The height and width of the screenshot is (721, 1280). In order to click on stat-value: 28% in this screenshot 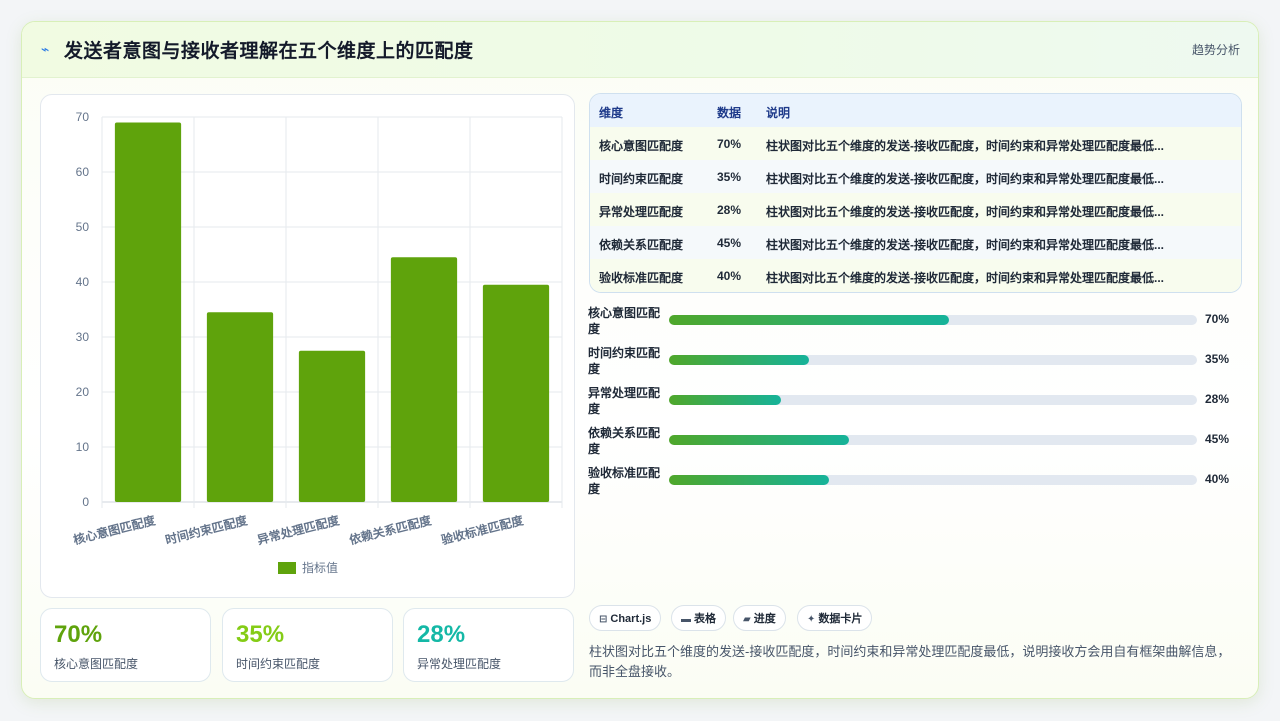, I will do `click(441, 634)`.